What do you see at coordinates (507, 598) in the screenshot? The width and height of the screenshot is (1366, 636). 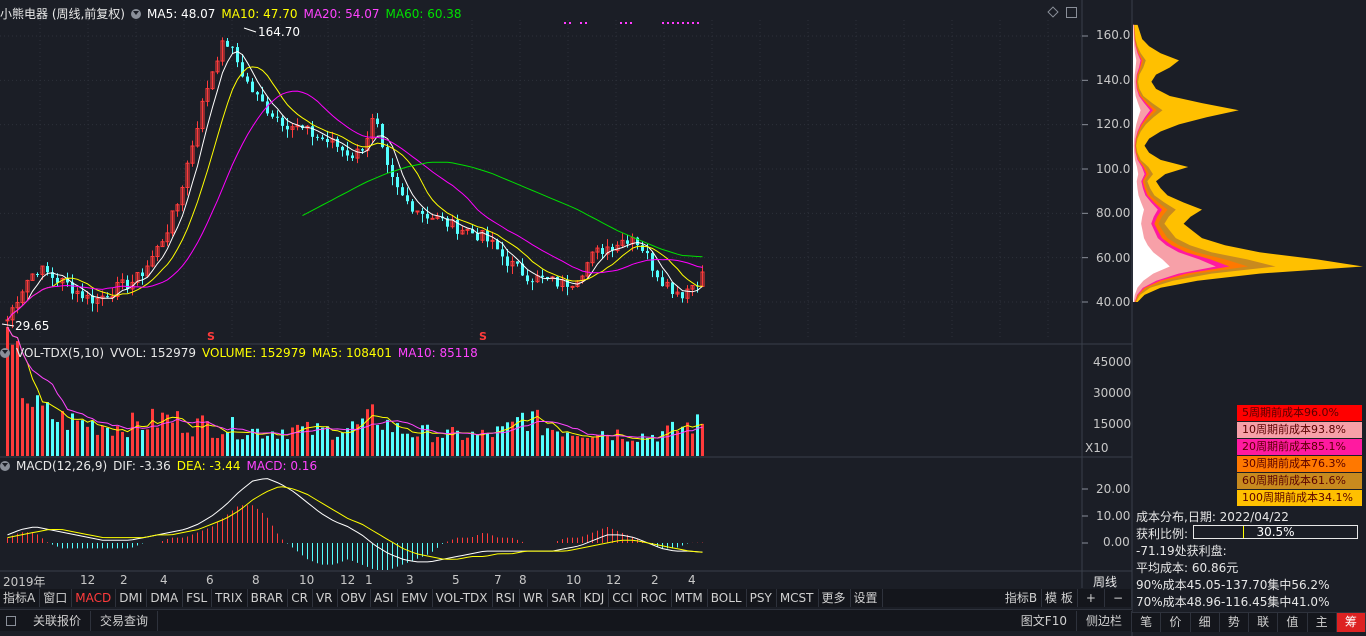 I see `tab-rsi: RSI` at bounding box center [507, 598].